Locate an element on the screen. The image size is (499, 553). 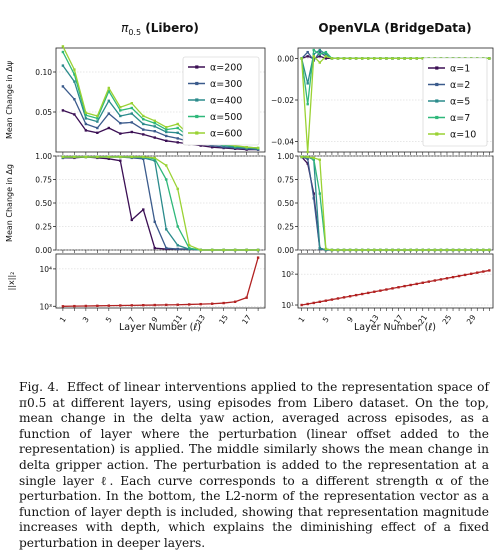
y-axis-label-mid: Mean Change in Δg is located at coordinates (9, 203).